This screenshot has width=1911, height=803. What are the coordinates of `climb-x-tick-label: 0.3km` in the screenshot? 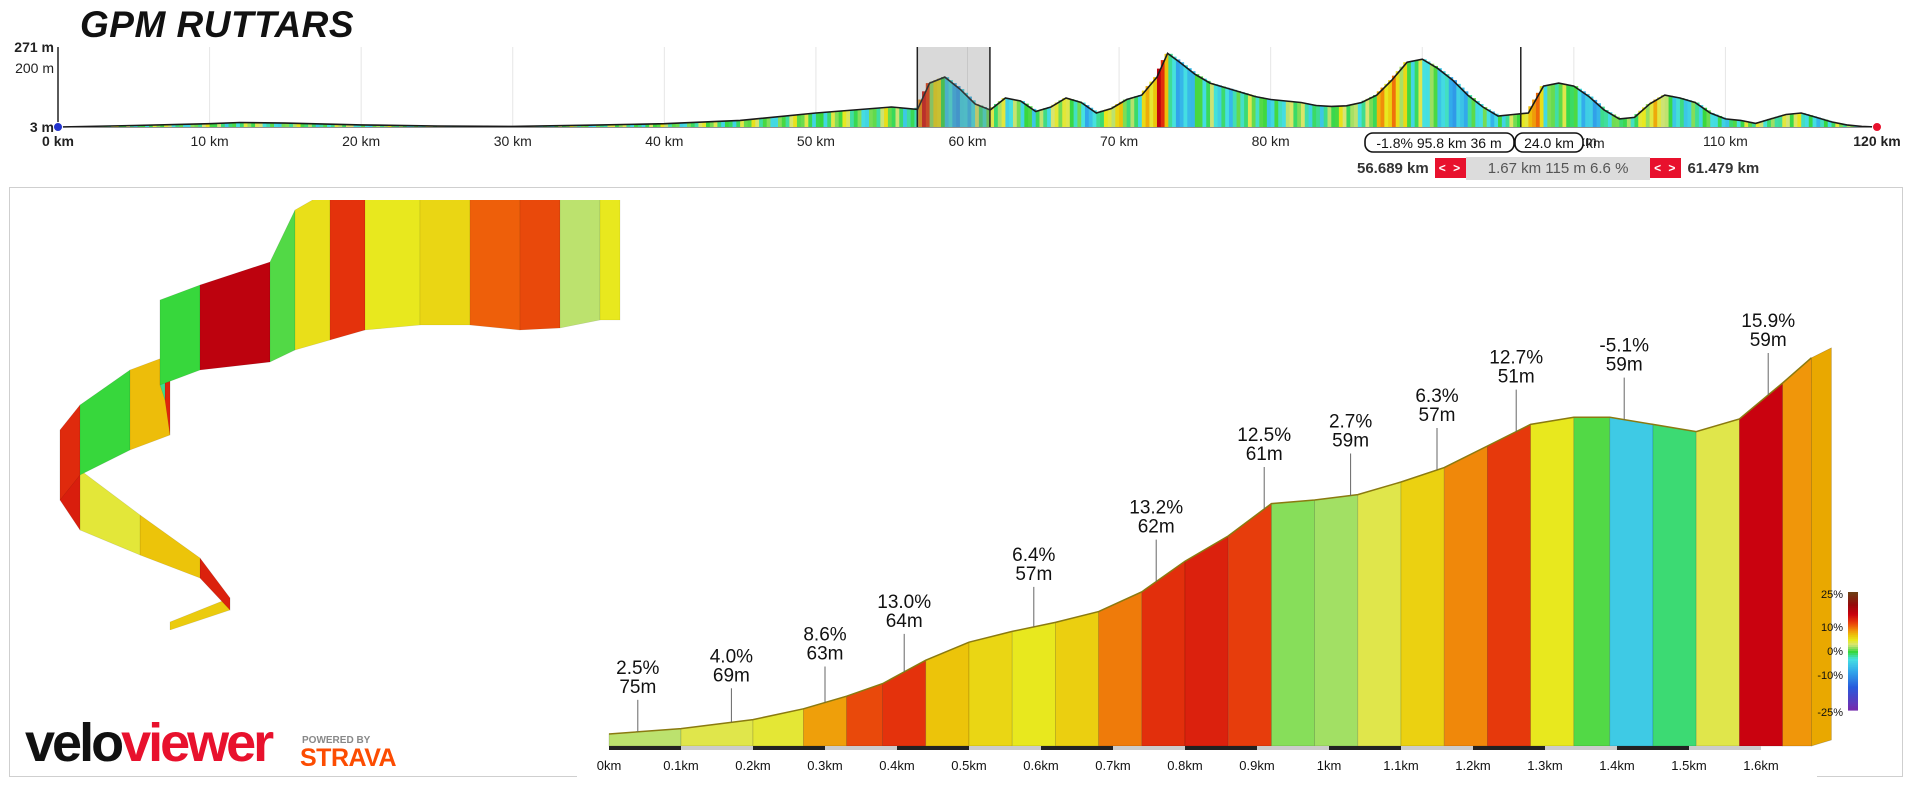 It's located at (824, 765).